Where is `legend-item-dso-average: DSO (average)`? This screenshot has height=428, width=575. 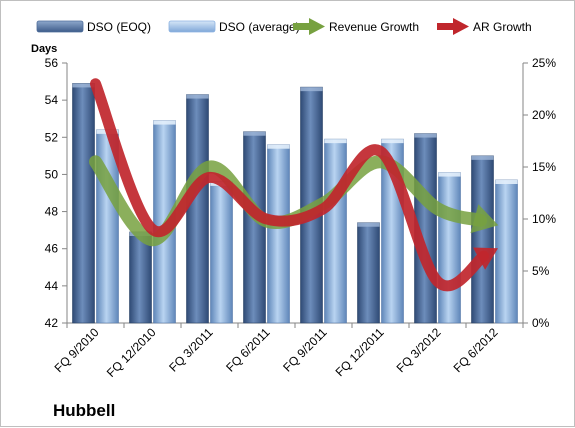 legend-item-dso-average: DSO (average) is located at coordinates (234, 27).